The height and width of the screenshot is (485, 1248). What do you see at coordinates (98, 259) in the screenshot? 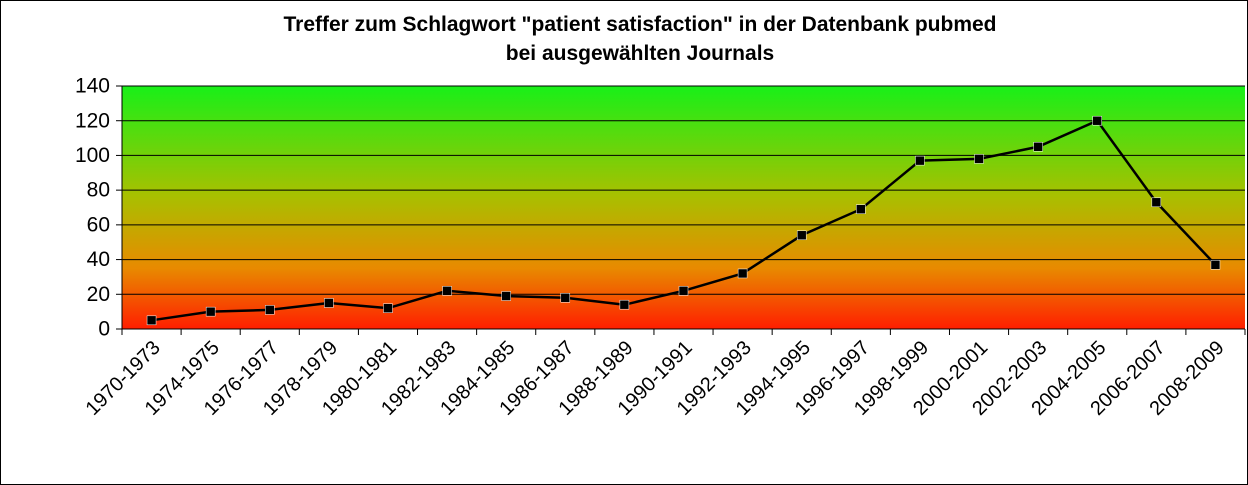
I see `y-tick-label: 40` at bounding box center [98, 259].